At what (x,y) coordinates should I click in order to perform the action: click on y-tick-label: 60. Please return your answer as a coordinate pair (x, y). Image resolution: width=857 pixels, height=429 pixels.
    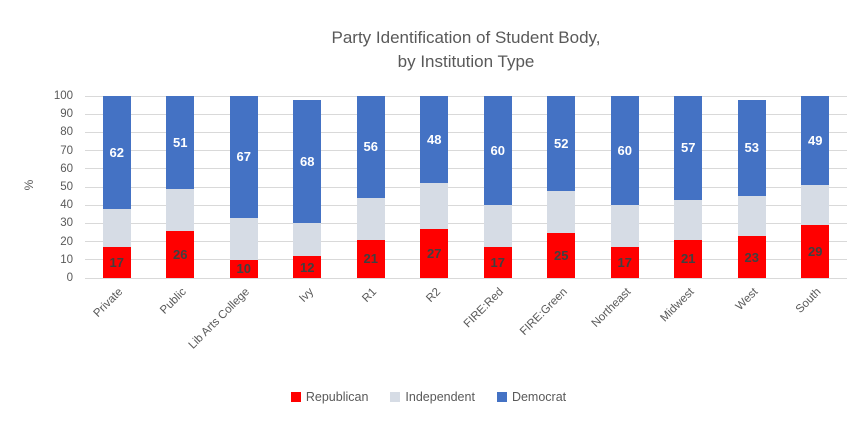
    Looking at the image, I should click on (66, 168).